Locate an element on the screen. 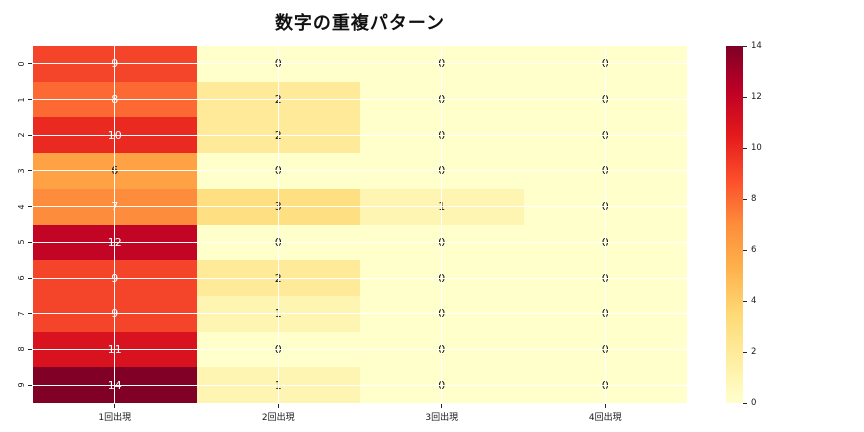 The image size is (864, 432). y-tick-label: 3 is located at coordinates (21, 171).